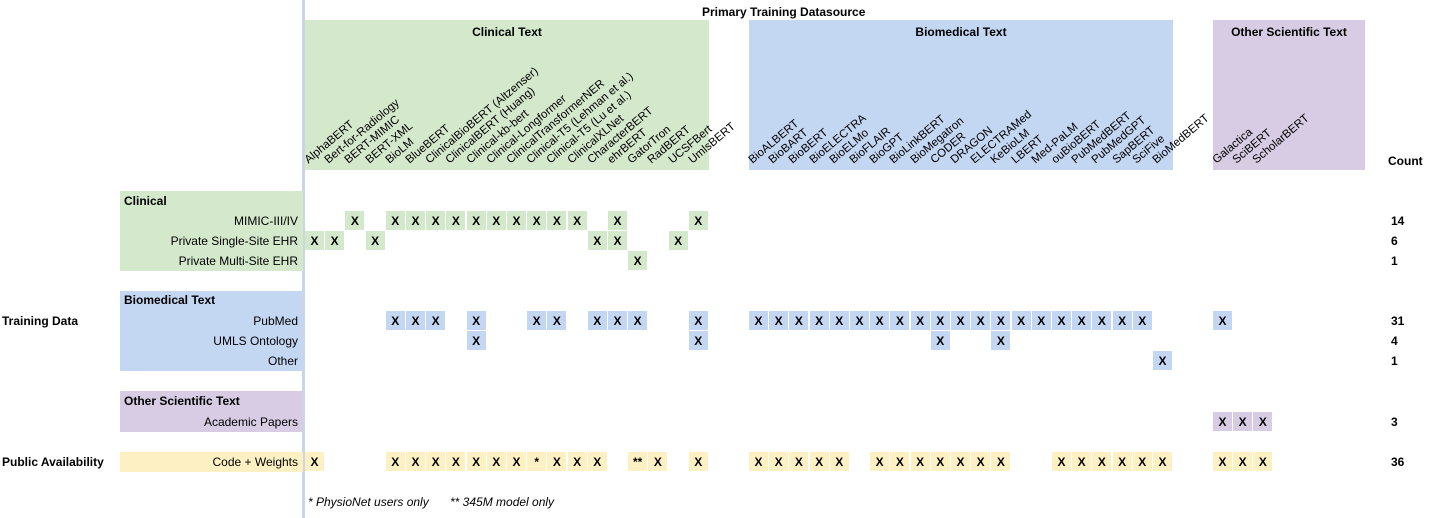 Image resolution: width=1432 pixels, height=518 pixels. What do you see at coordinates (638, 461) in the screenshot?
I see `matrix-cell: **` at bounding box center [638, 461].